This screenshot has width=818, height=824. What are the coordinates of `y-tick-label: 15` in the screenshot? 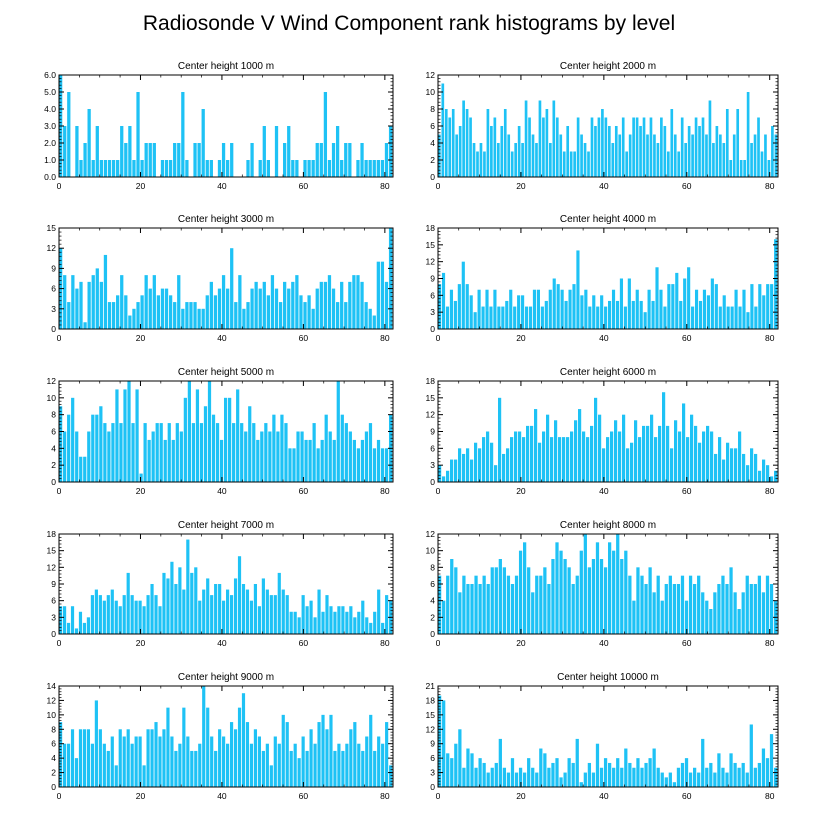 It's located at (431, 715).